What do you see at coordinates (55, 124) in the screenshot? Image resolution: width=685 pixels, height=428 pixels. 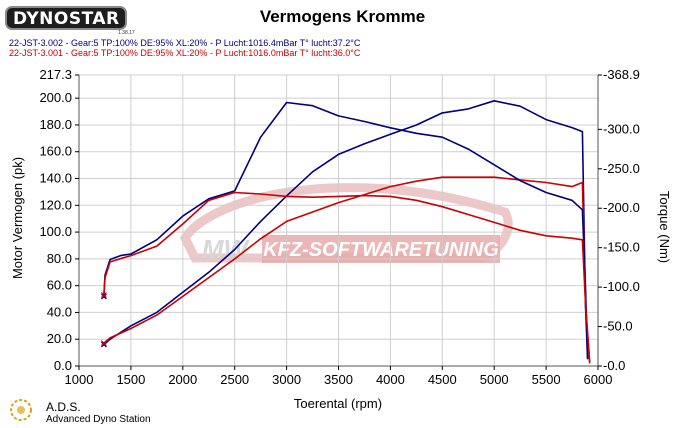 I see `y-tick-label: 180.0` at bounding box center [55, 124].